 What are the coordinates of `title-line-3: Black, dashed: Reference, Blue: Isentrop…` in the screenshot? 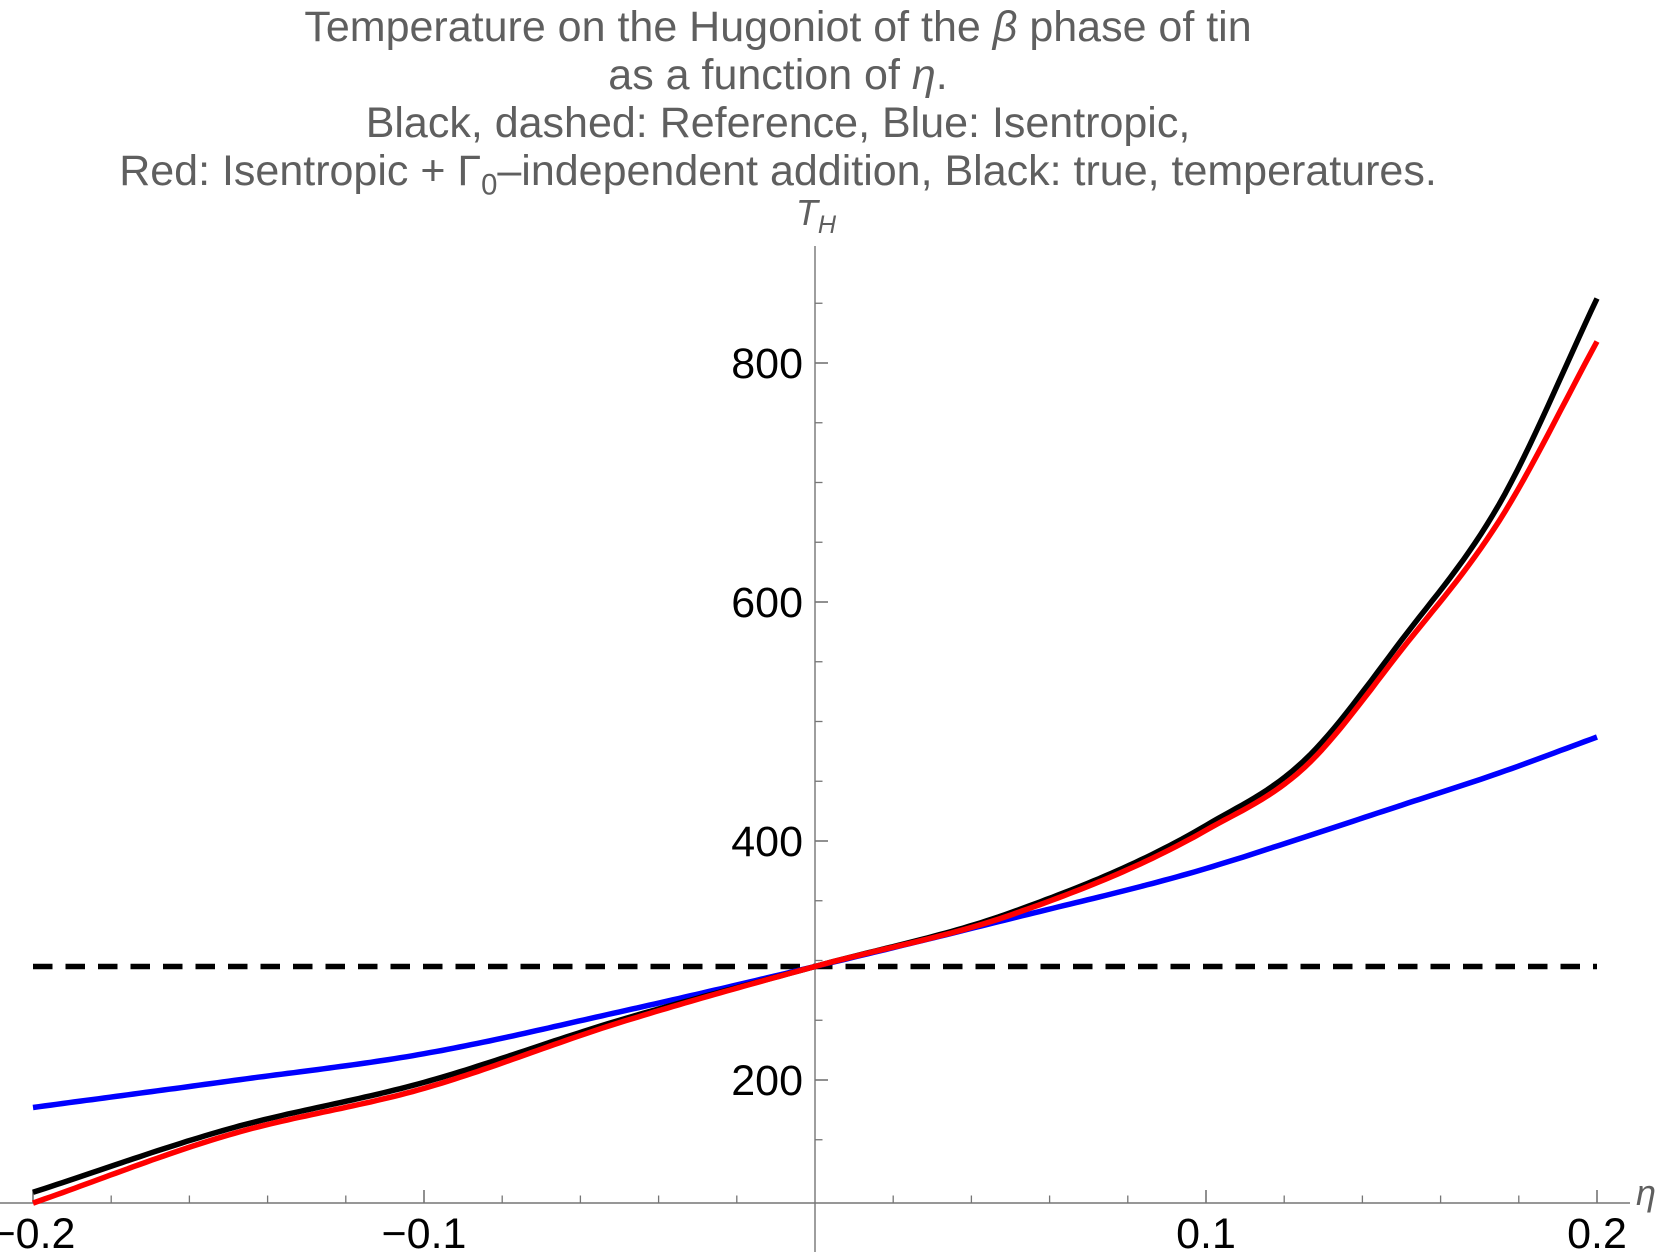 It's located at (778, 123).